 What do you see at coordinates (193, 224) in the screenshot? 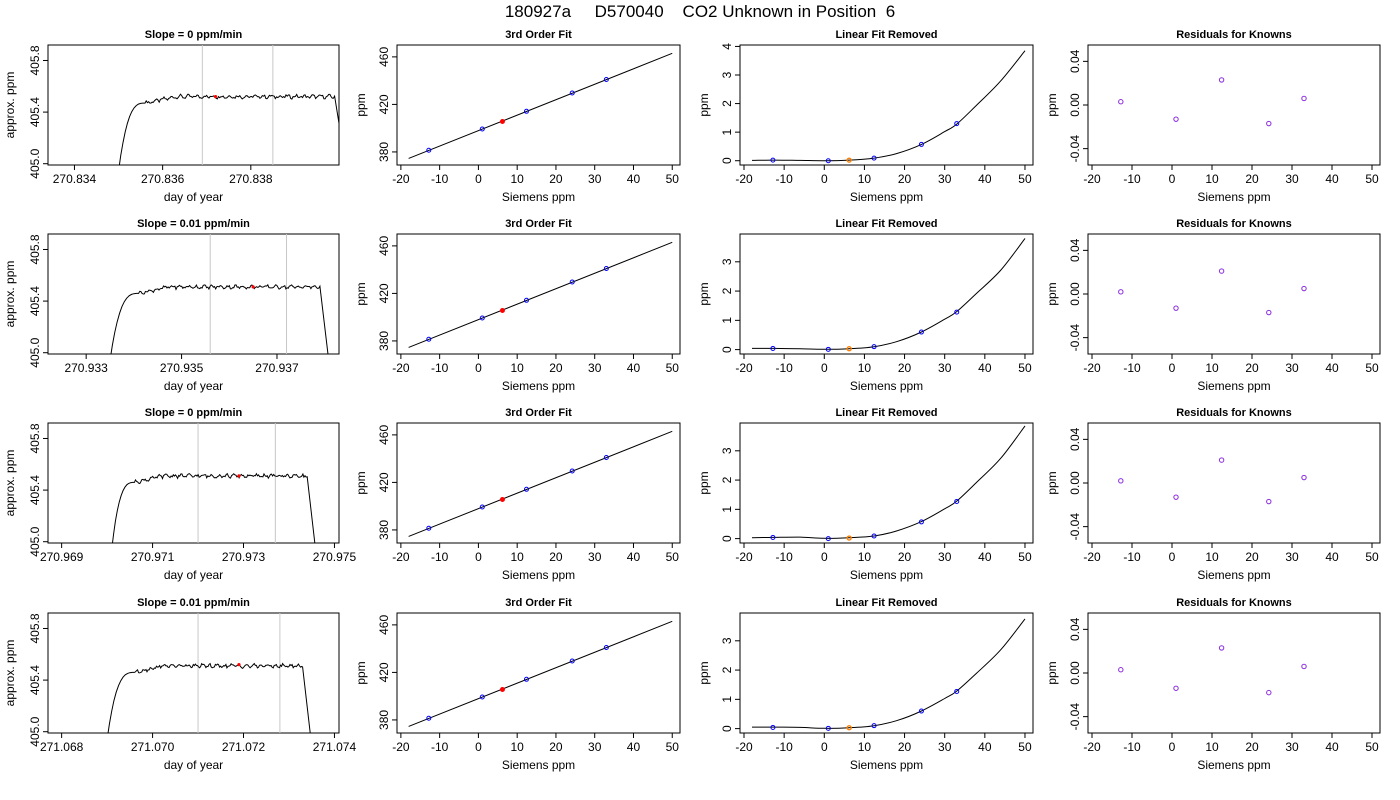
I see `plot-title: Slope = 0.01 ppm/min` at bounding box center [193, 224].